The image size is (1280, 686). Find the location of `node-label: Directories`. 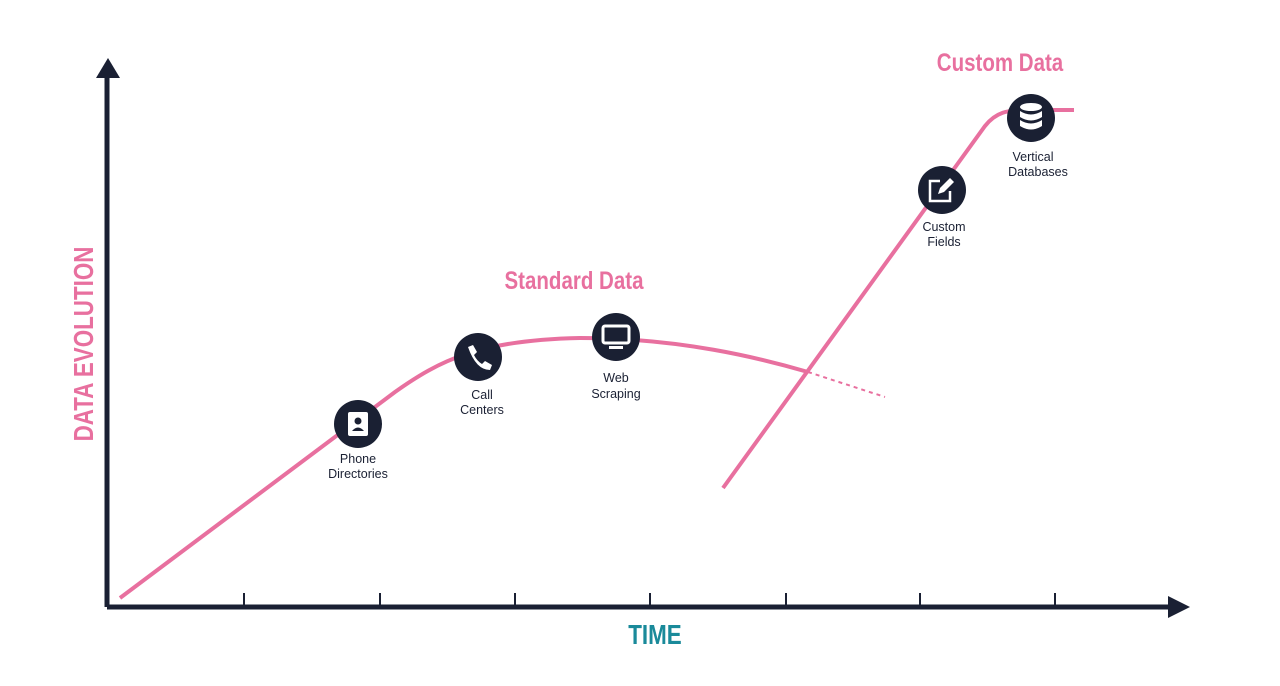

node-label: Directories is located at coordinates (358, 474).